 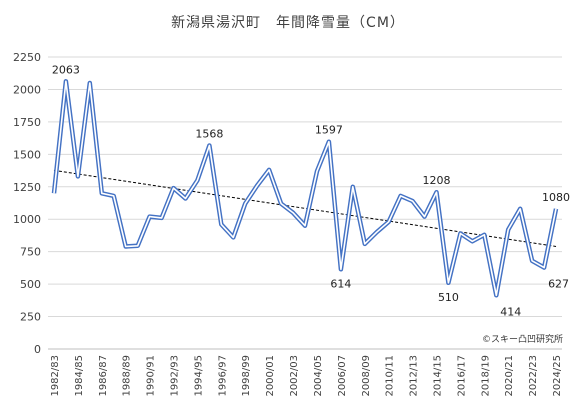 What do you see at coordinates (37, 349) in the screenshot?
I see `y-tick-label: 0` at bounding box center [37, 349].